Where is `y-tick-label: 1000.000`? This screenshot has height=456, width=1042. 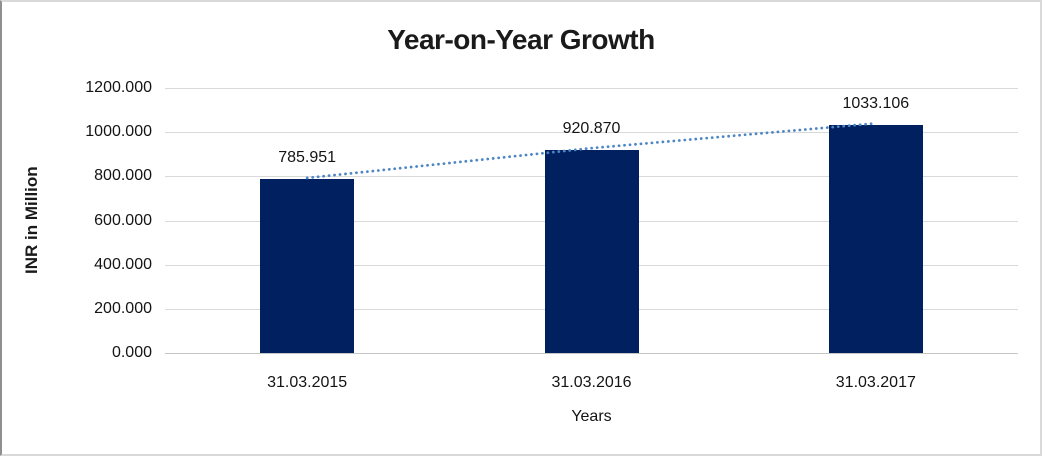
y-tick-label: 1000.000 is located at coordinates (118, 132).